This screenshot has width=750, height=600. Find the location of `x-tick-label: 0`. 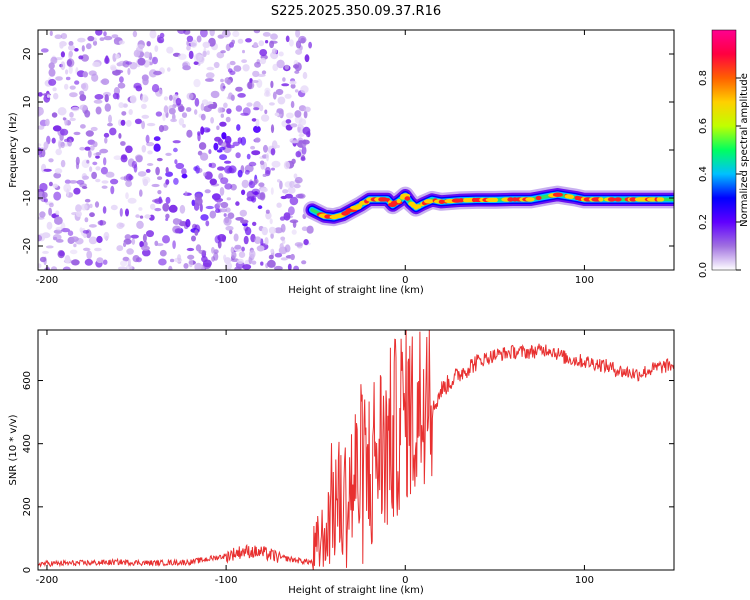

x-tick-label: 0 is located at coordinates (405, 580).